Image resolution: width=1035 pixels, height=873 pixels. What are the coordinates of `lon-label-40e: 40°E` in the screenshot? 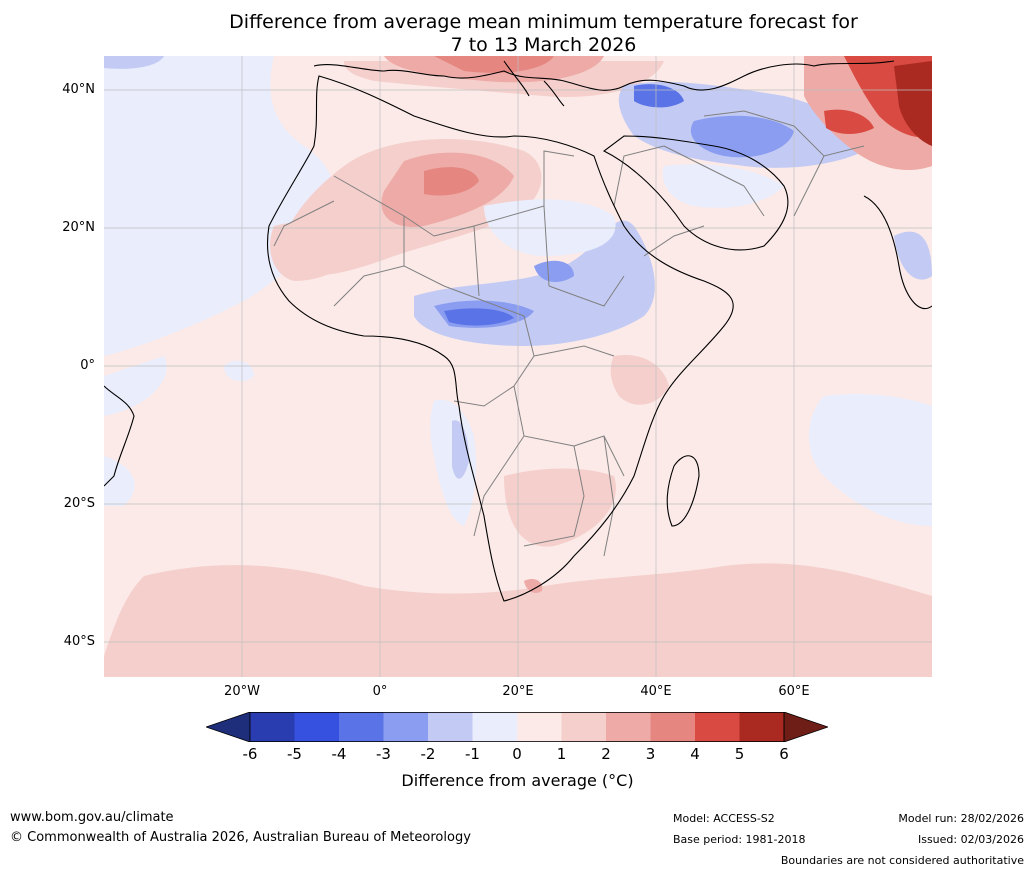 It's located at (656, 691).